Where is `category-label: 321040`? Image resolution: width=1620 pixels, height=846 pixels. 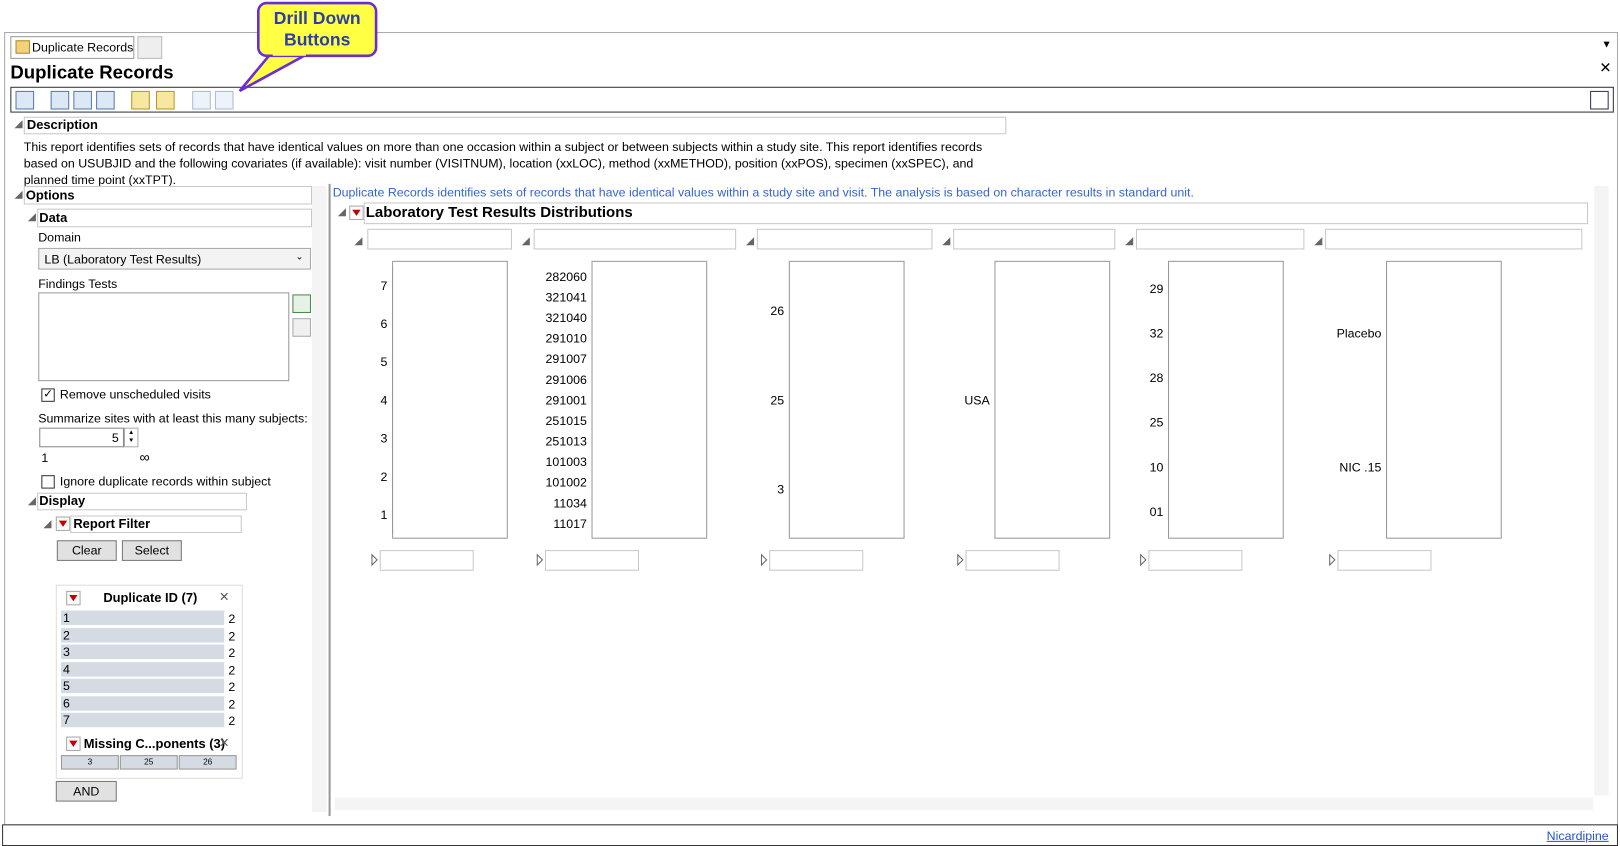 category-label: 321040 is located at coordinates (566, 318).